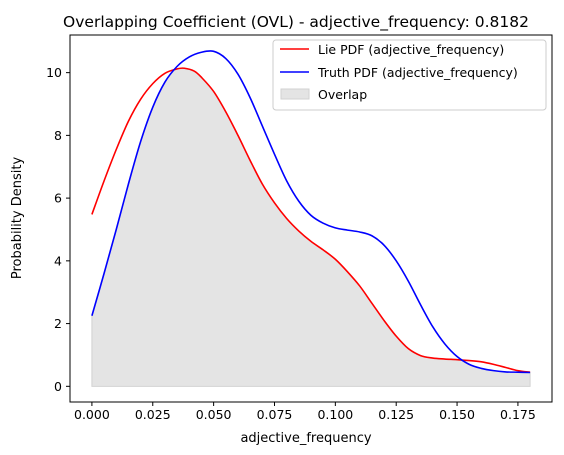  I want to click on legend-swatch-overlap, so click(295, 94).